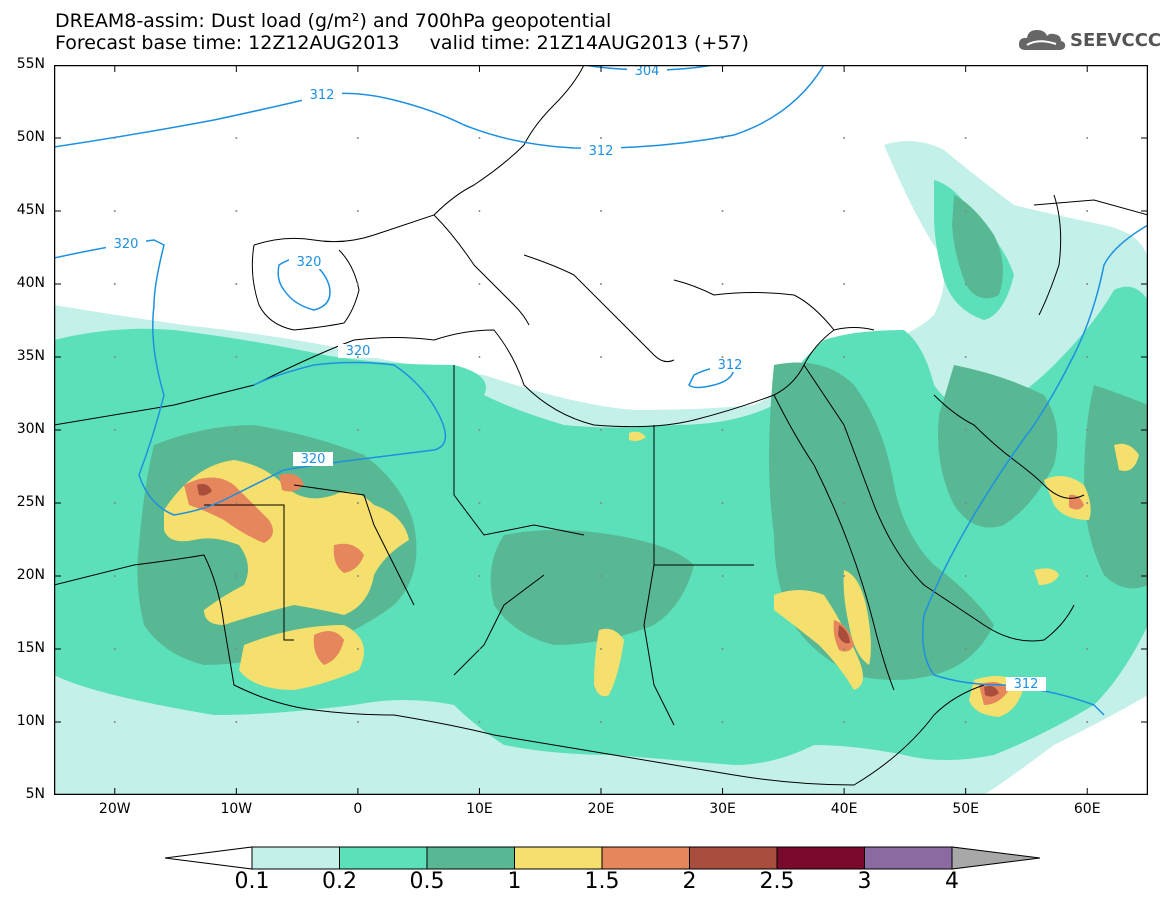 The image size is (1165, 907). I want to click on contour-label-320a: 320, so click(126, 244).